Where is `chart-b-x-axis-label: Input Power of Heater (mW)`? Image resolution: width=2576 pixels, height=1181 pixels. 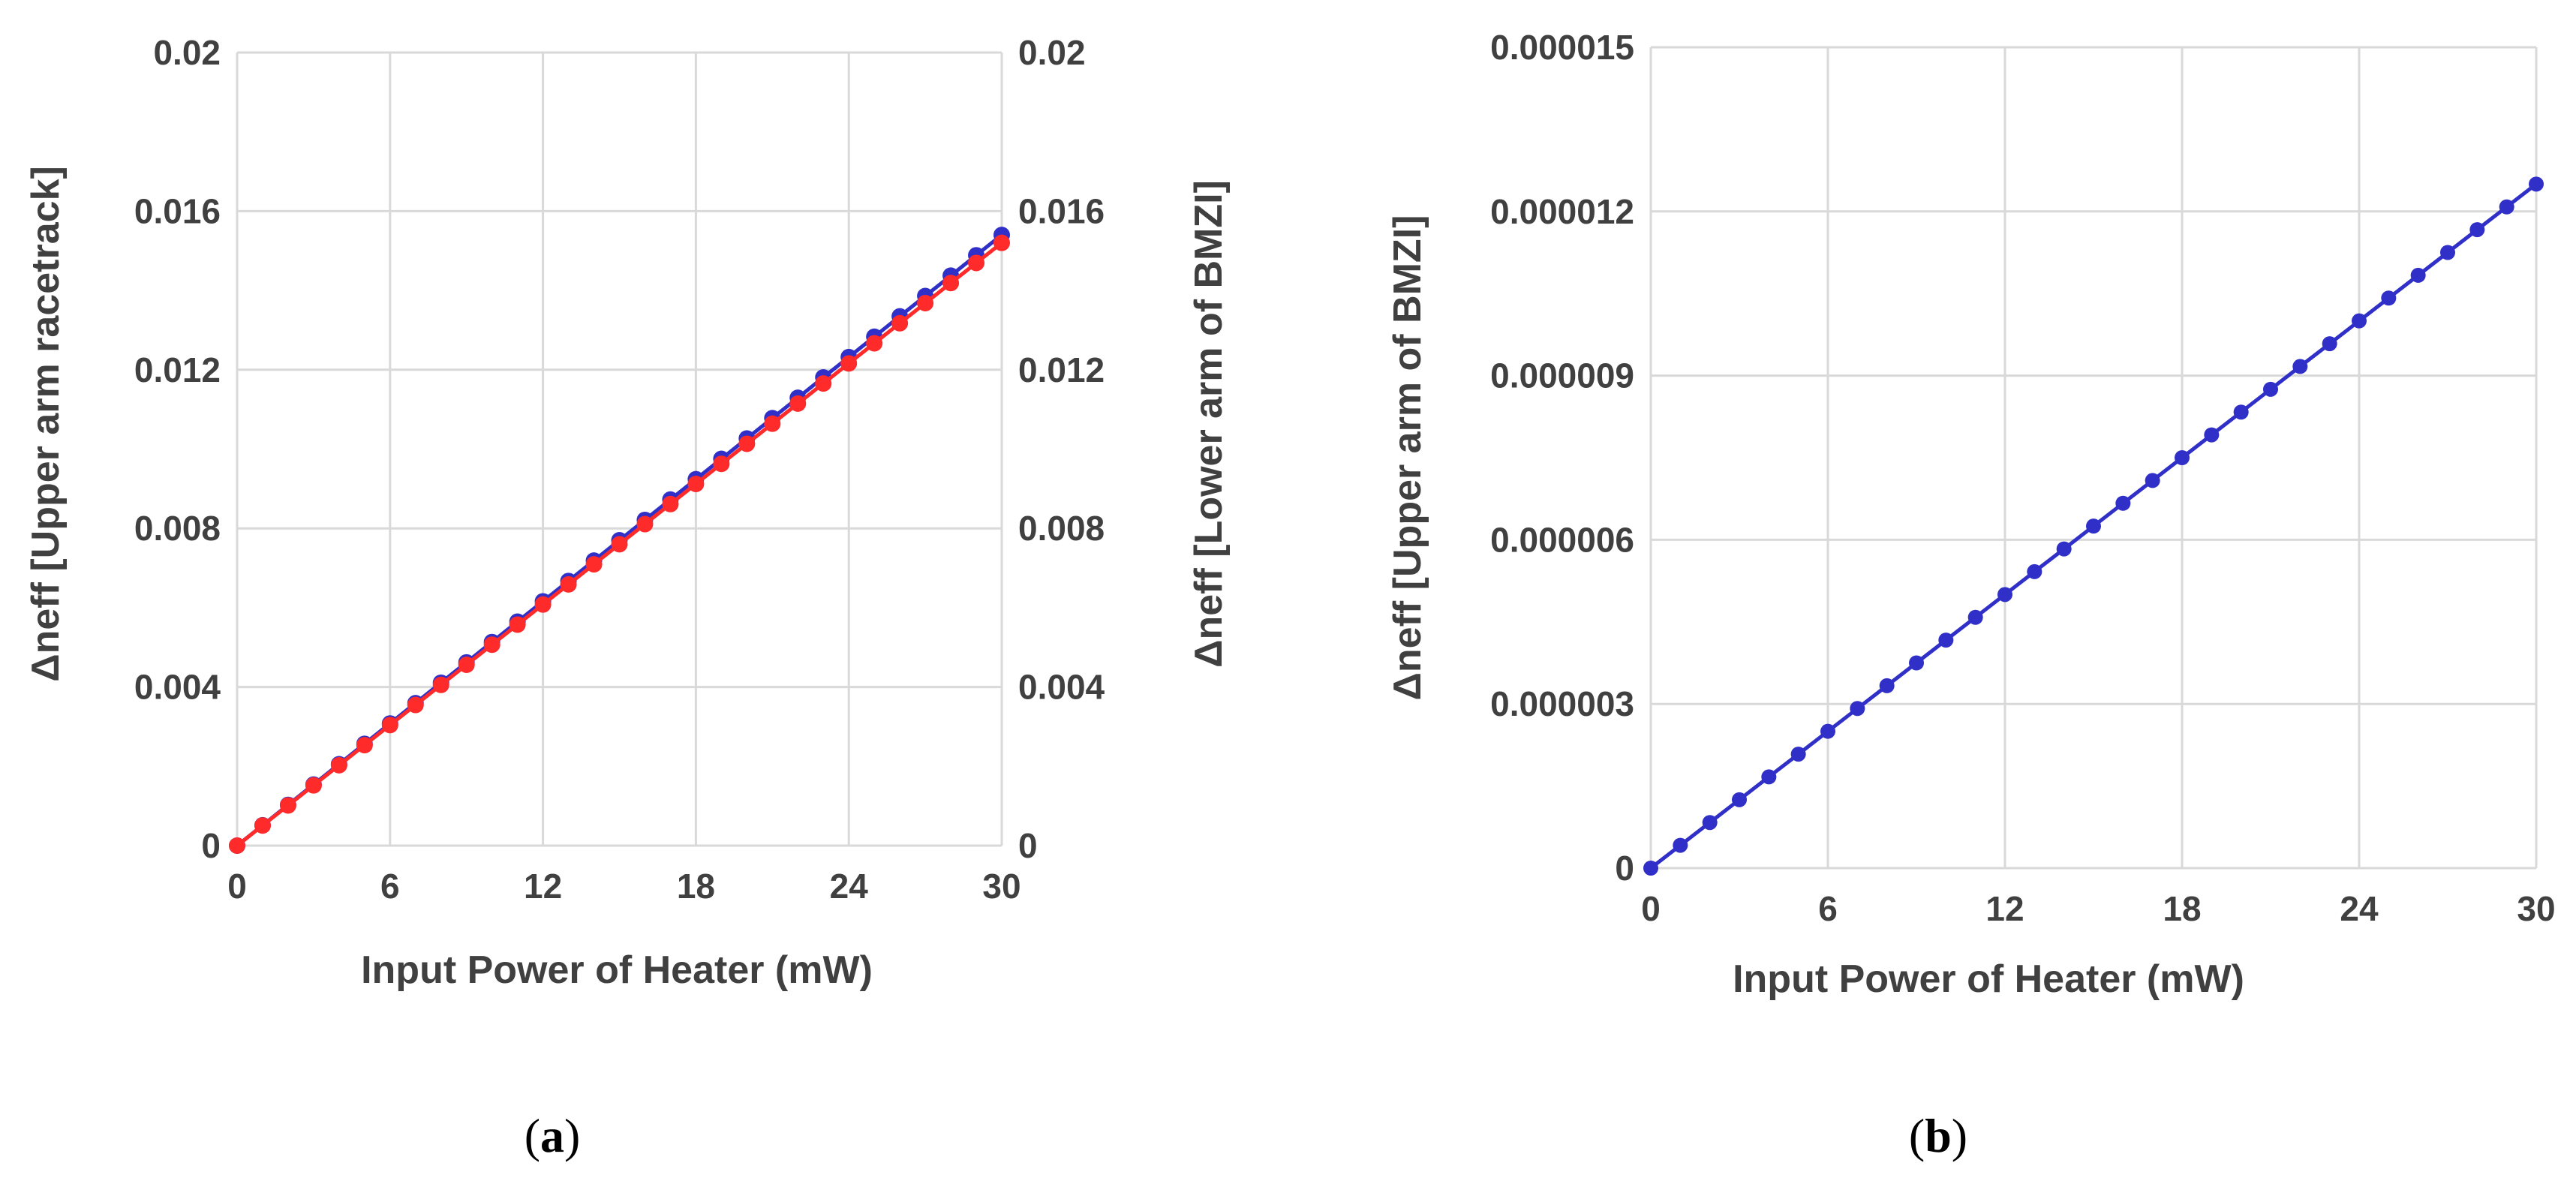
chart-b-x-axis-label: Input Power of Heater (mW) is located at coordinates (1988, 979).